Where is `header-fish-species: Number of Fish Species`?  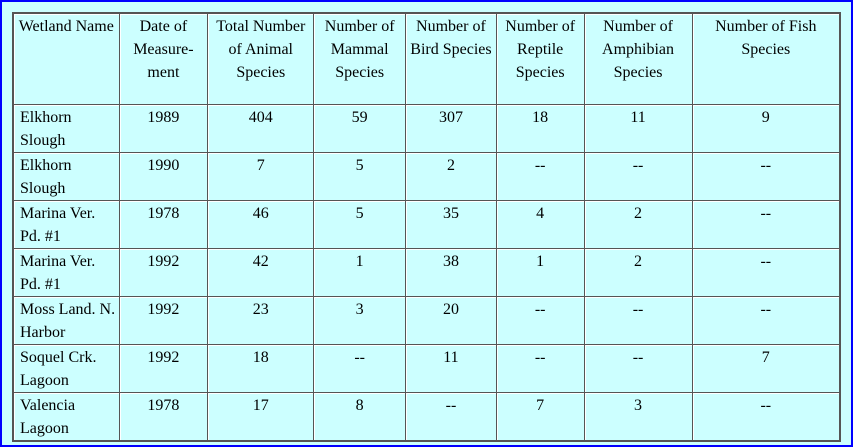 header-fish-species: Number of Fish Species is located at coordinates (766, 58).